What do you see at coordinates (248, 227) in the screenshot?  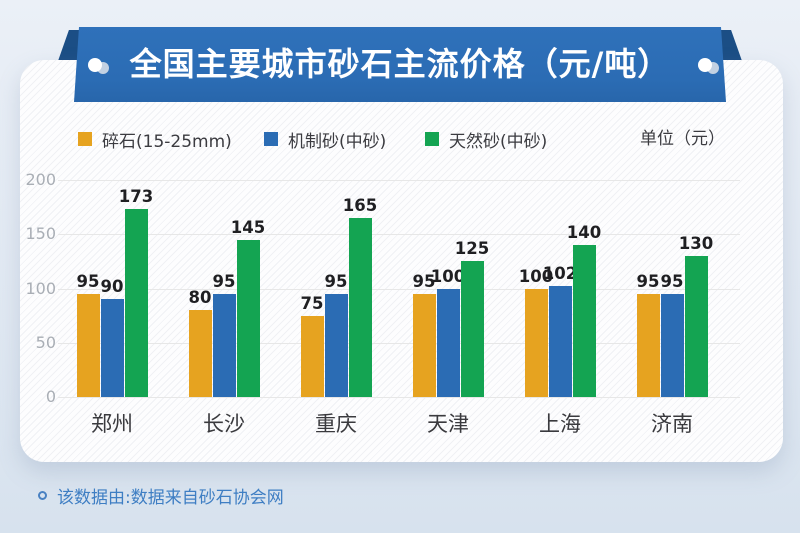 I see `value-label: 145` at bounding box center [248, 227].